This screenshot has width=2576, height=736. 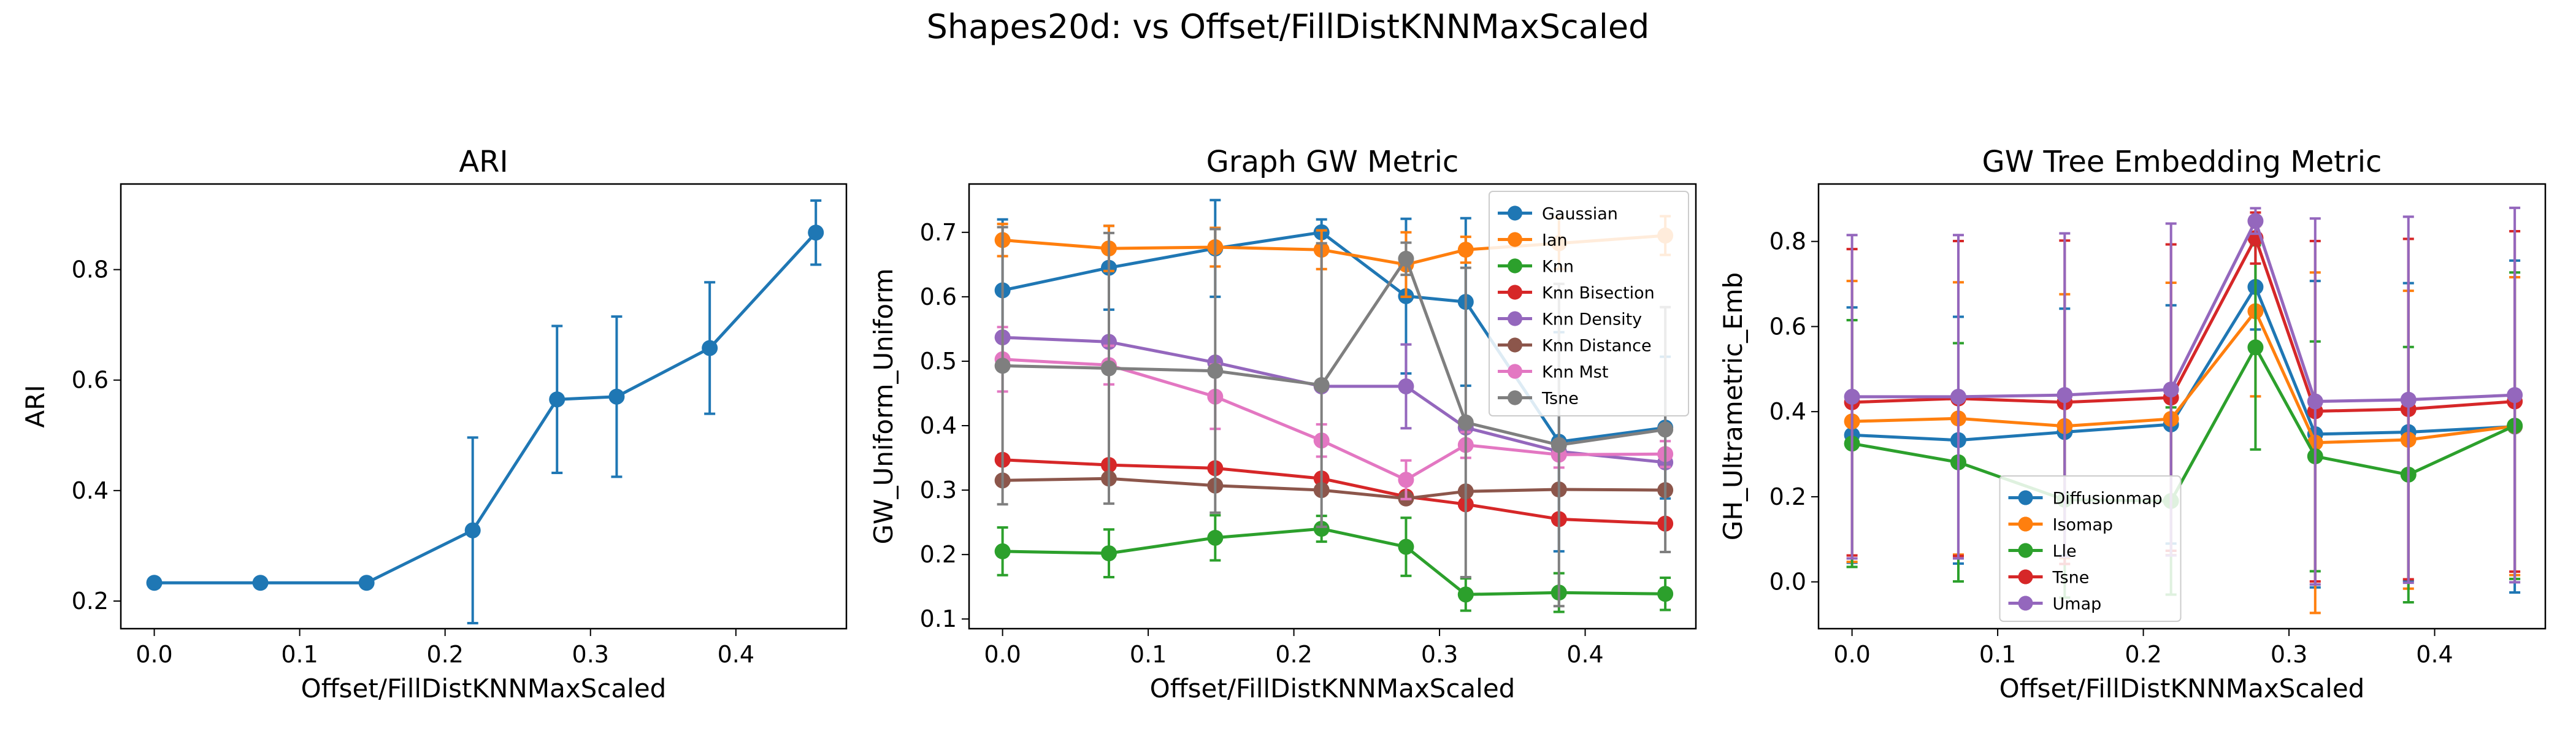 What do you see at coordinates (35, 406) in the screenshot?
I see `y-axis-label: ARI` at bounding box center [35, 406].